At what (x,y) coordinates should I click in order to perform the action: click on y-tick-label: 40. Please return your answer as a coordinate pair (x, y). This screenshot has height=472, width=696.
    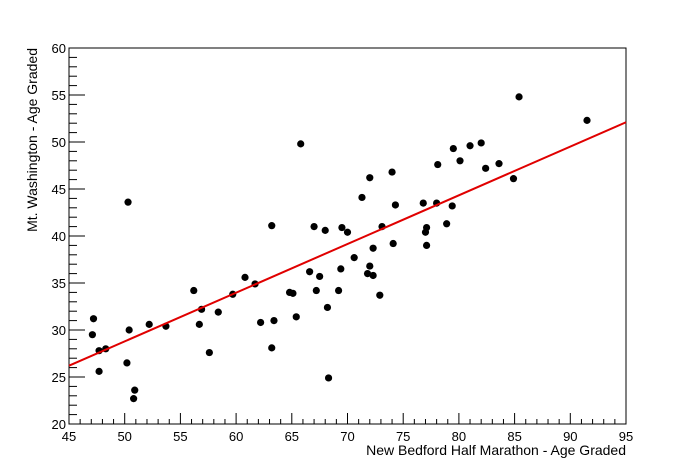
    Looking at the image, I should click on (59, 236).